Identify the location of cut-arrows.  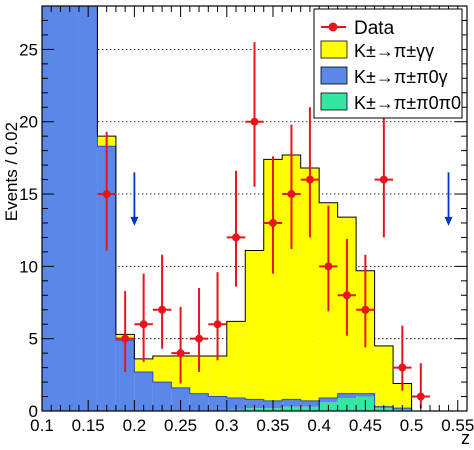
(291, 199).